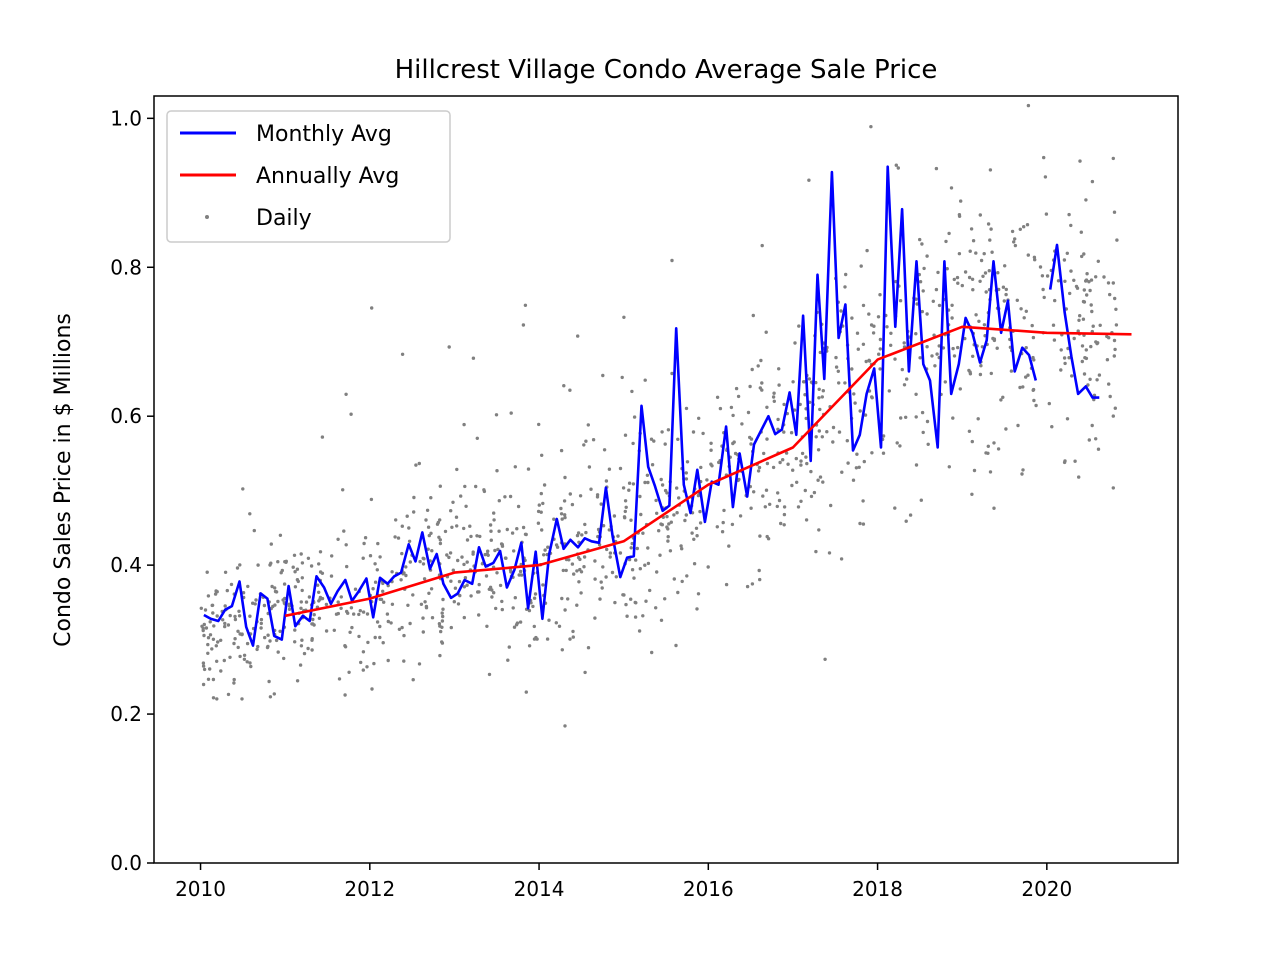 This screenshot has width=1280, height=960. What do you see at coordinates (126, 267) in the screenshot?
I see `y-tick-label: 0.8` at bounding box center [126, 267].